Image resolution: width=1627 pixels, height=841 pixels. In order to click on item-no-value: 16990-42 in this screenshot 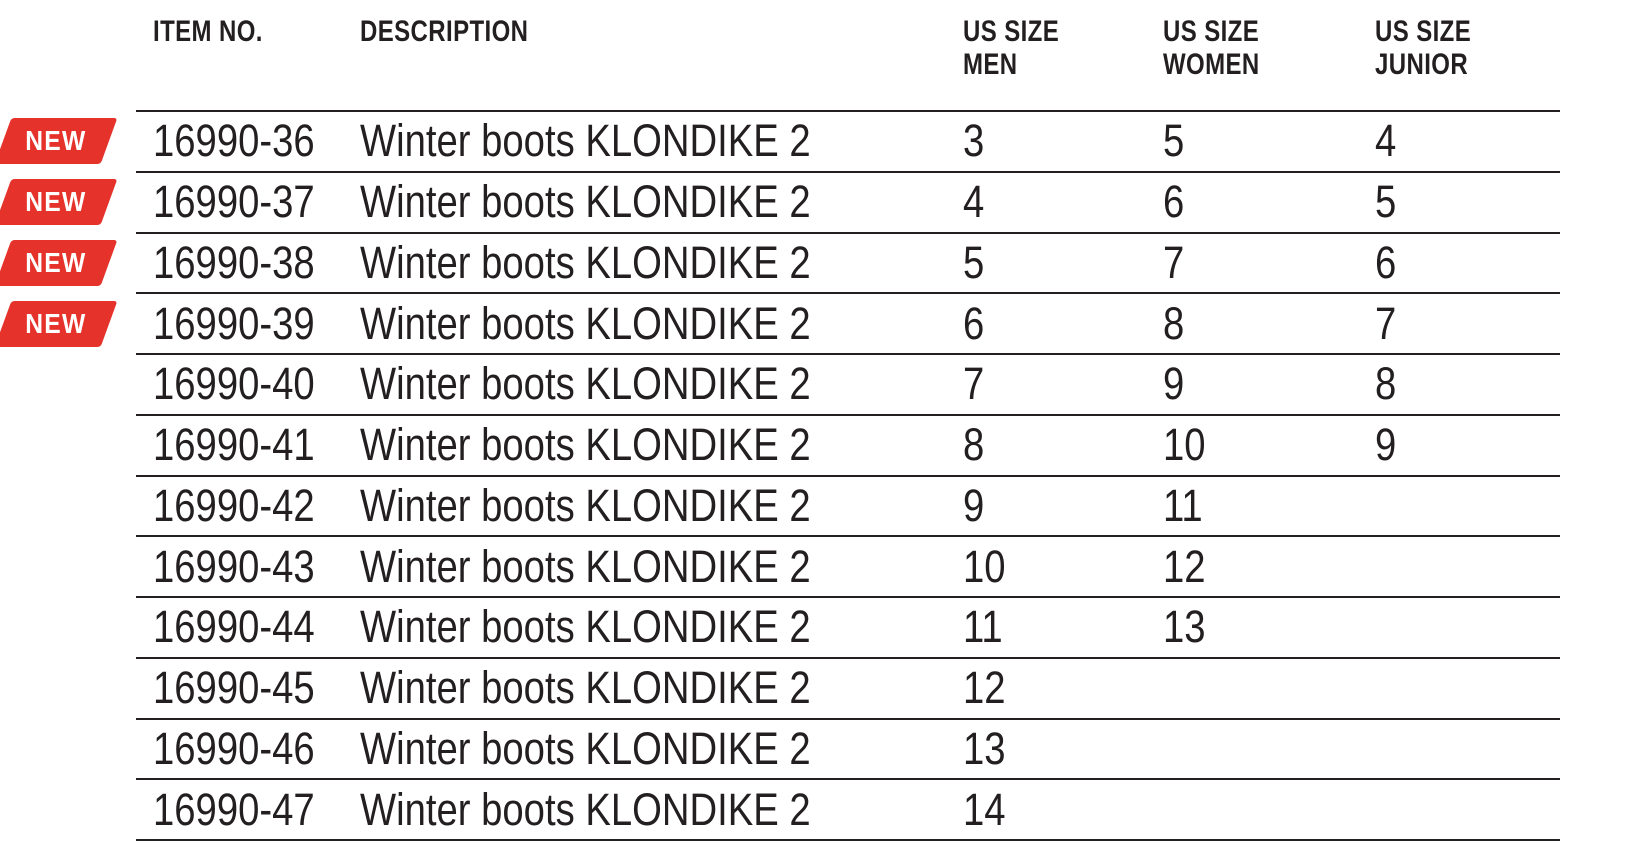, I will do `click(234, 505)`.